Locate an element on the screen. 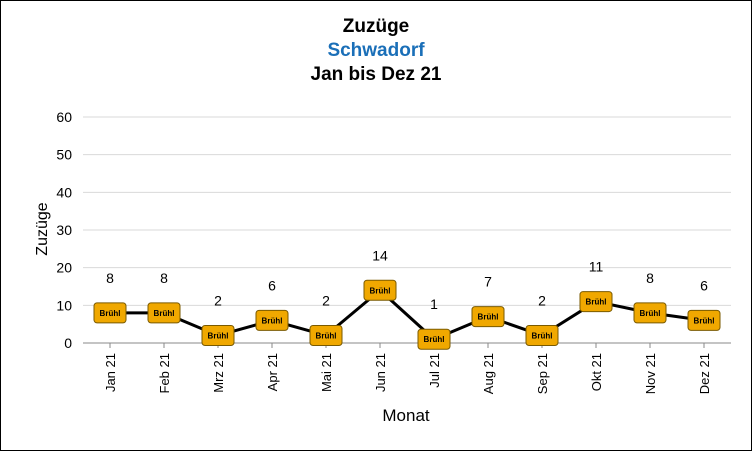  data-label: 14 is located at coordinates (380, 255).